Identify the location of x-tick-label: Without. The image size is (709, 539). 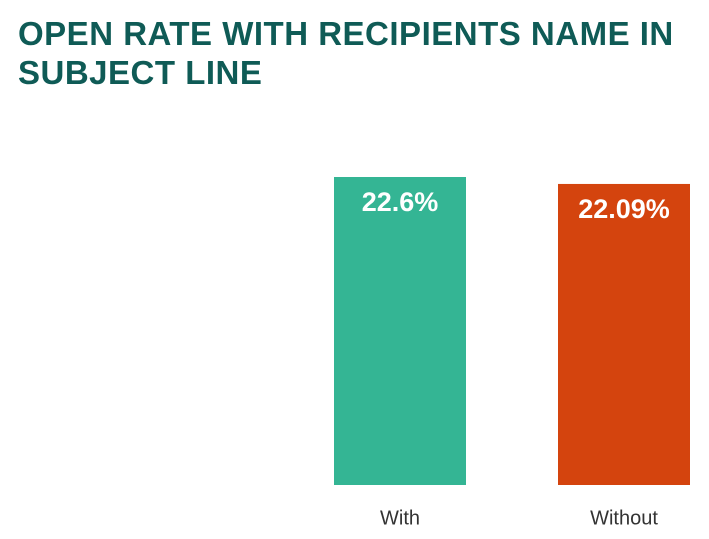
(624, 518).